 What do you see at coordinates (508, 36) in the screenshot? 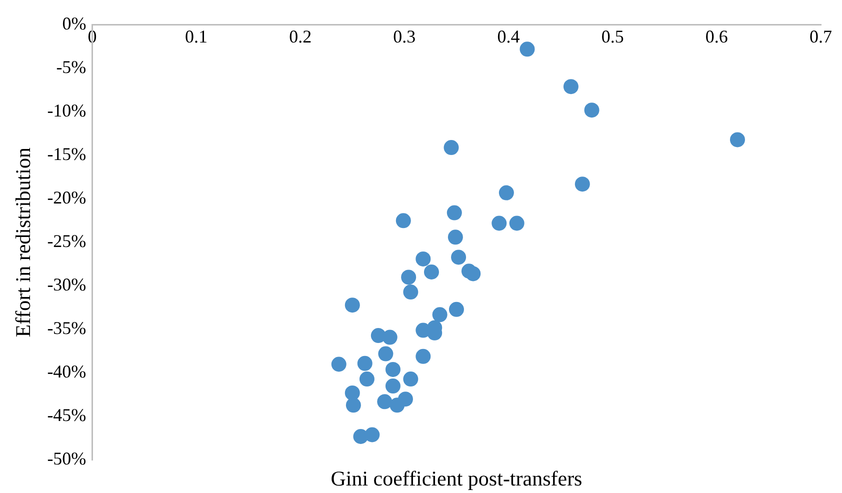
I see `x-tick-label: 0.4` at bounding box center [508, 36].